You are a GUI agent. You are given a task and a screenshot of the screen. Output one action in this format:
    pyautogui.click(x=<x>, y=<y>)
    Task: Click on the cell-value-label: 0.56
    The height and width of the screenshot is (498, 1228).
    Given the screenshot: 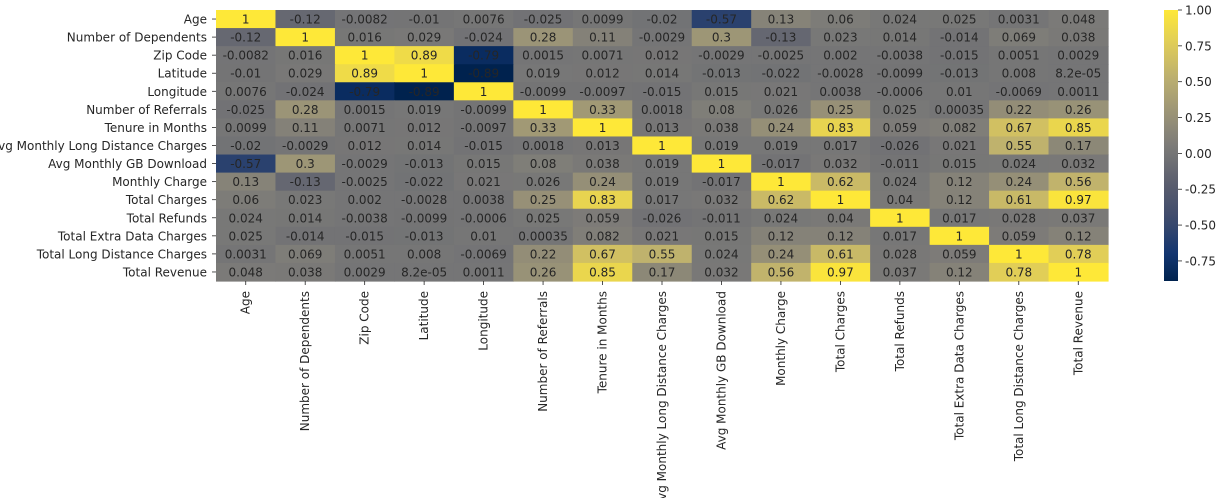 What is the action you would take?
    pyautogui.click(x=1078, y=182)
    